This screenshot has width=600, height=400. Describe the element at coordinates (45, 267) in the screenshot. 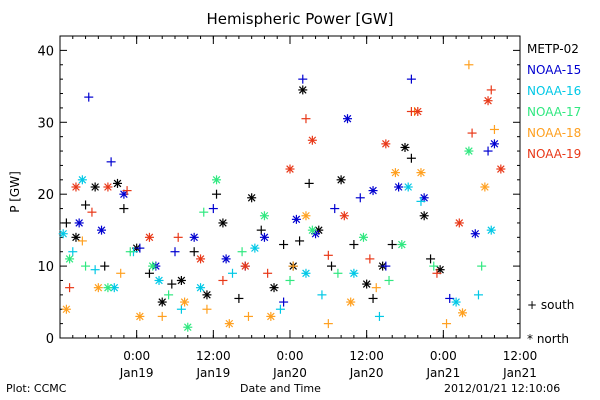

I see `y-tick-label: 10` at that location.